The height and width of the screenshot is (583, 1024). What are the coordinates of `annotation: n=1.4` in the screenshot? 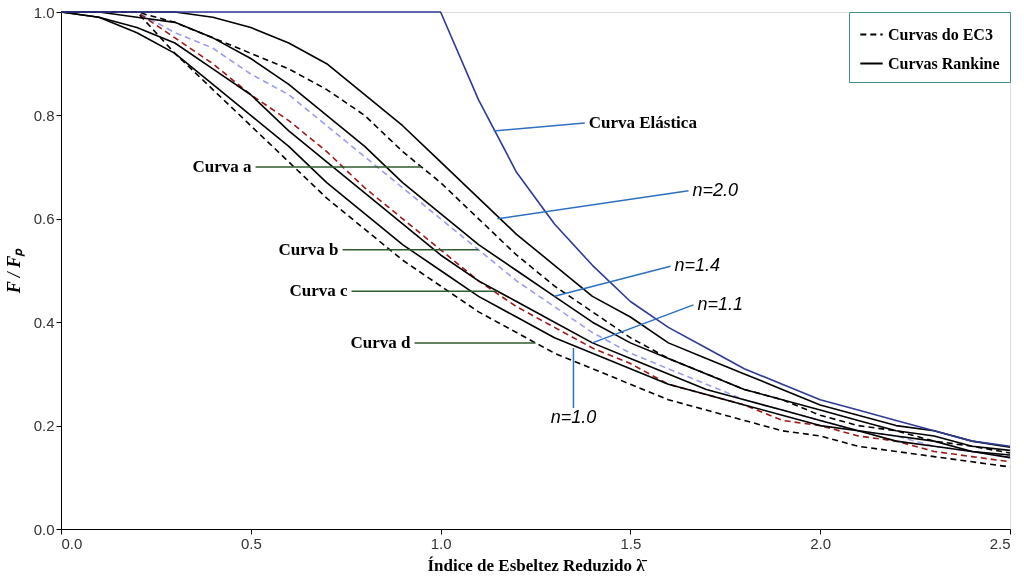 It's located at (697, 265).